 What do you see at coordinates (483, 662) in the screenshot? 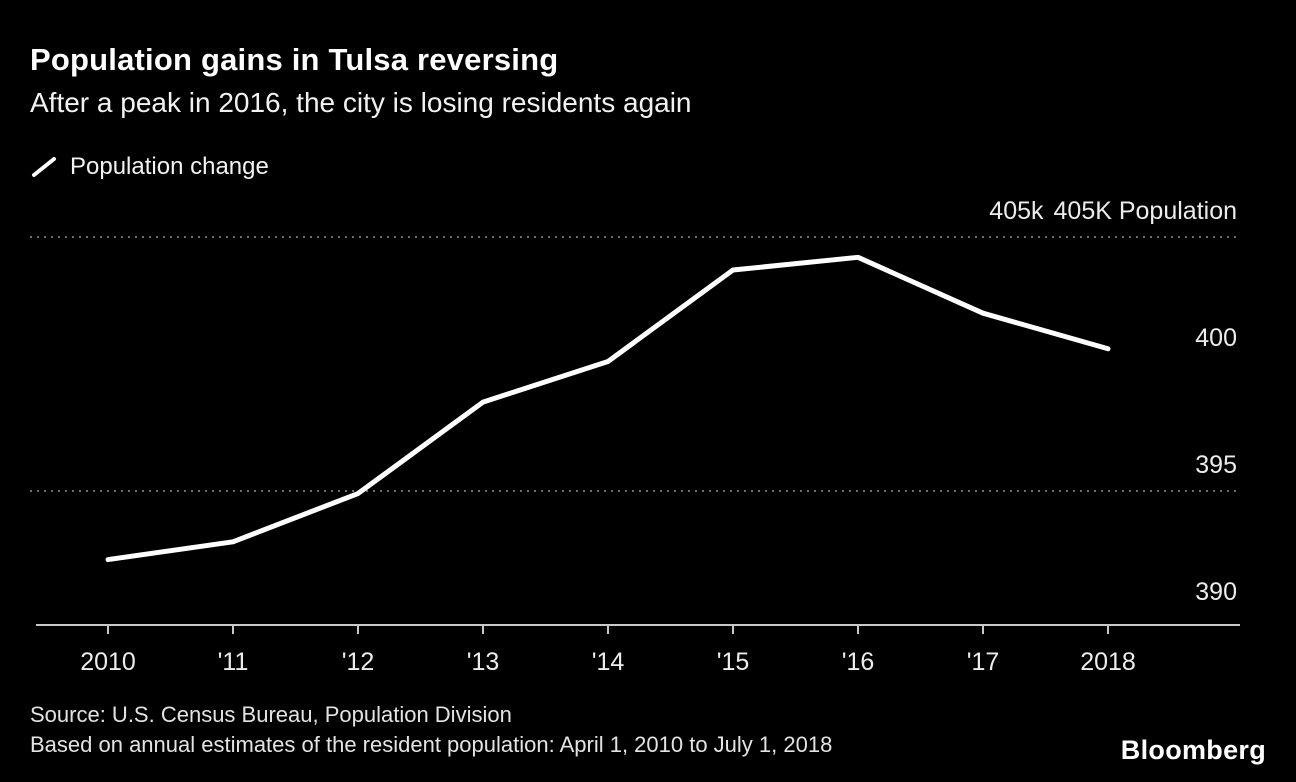
I see `x-tick-label: '13` at bounding box center [483, 662].